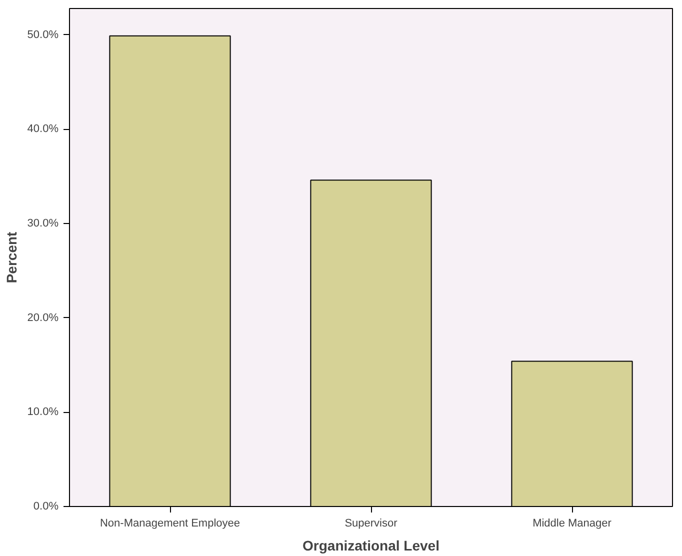  What do you see at coordinates (11, 257) in the screenshot?
I see `y-axis-title: Percent` at bounding box center [11, 257].